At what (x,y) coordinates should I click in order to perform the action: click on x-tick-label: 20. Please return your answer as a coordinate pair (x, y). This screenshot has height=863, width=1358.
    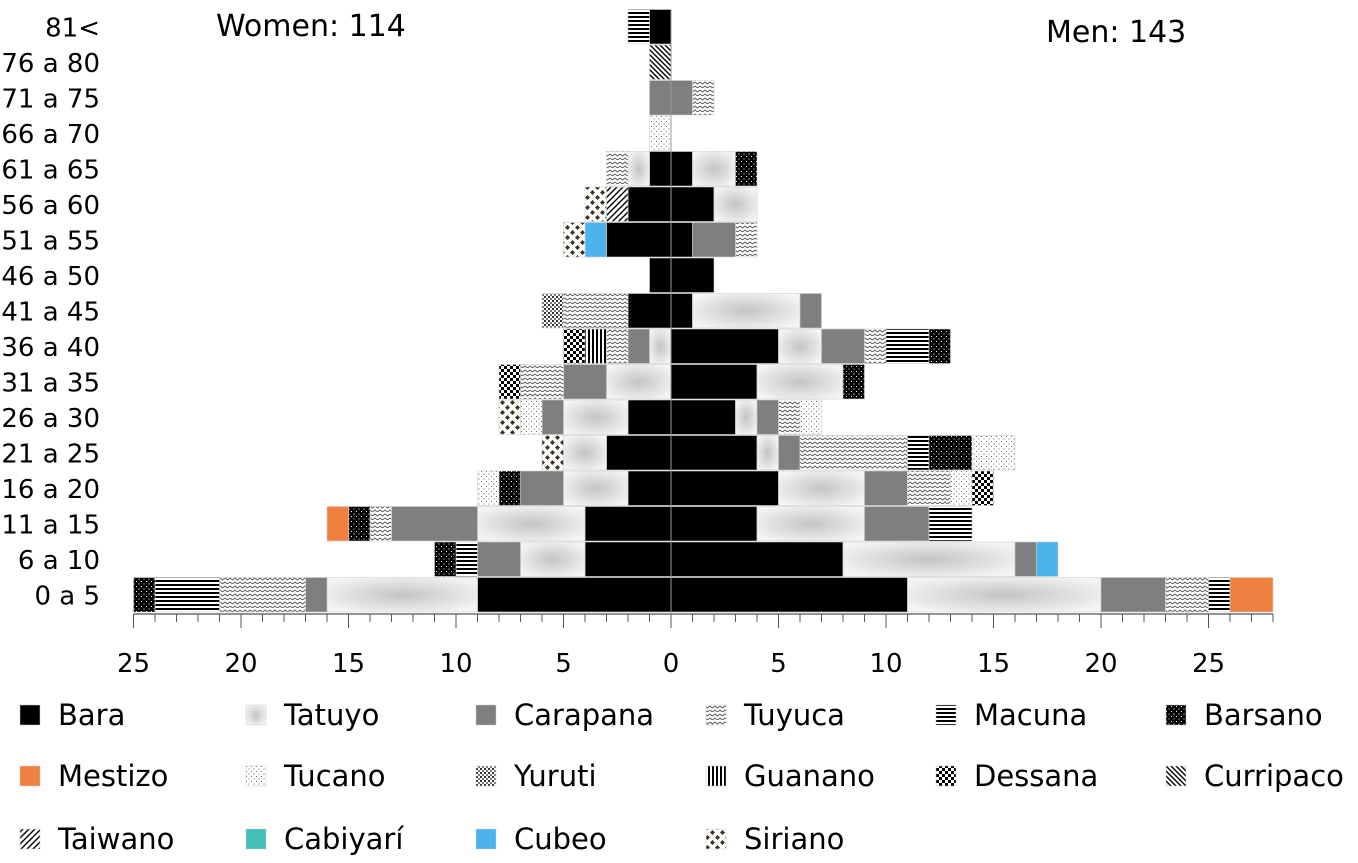
    Looking at the image, I should click on (1100, 664).